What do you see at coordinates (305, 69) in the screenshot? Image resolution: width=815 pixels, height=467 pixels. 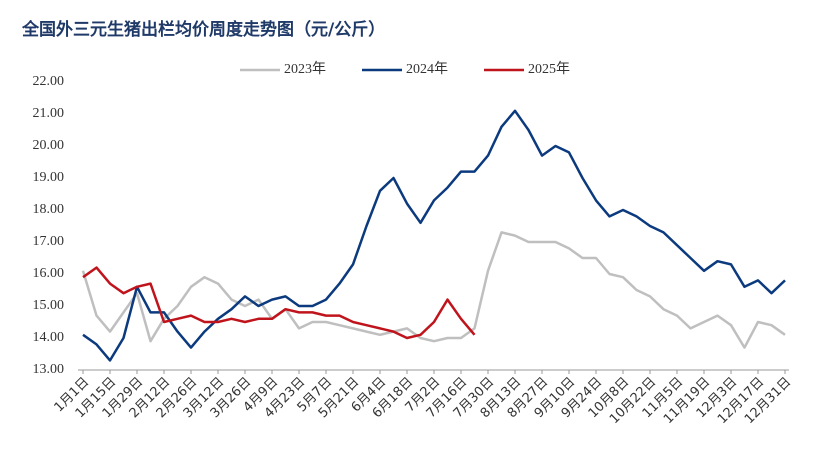 I see `legend-label: 2023年` at bounding box center [305, 69].